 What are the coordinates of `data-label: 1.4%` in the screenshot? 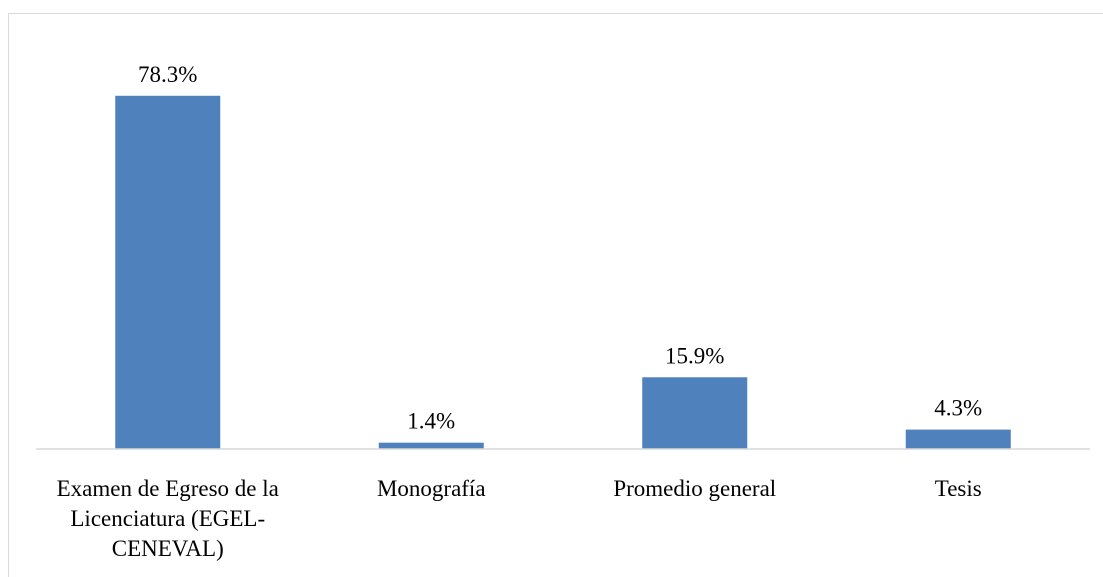 It's located at (431, 421).